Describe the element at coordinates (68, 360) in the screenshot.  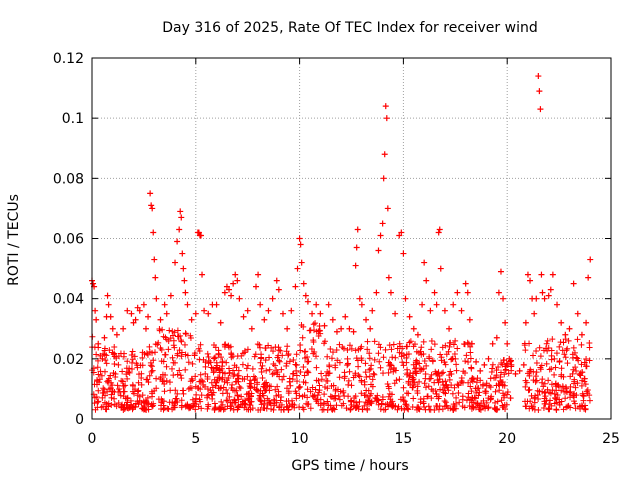
I see `y-tick-label: 0.02` at that location.